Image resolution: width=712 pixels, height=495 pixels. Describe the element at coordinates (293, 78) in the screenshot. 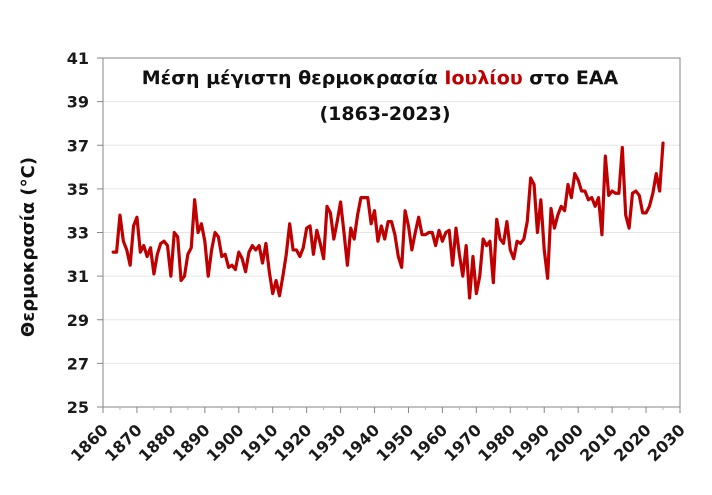

I see `title-segment: Μέση μέγιστη θερμοκρασία` at that location.